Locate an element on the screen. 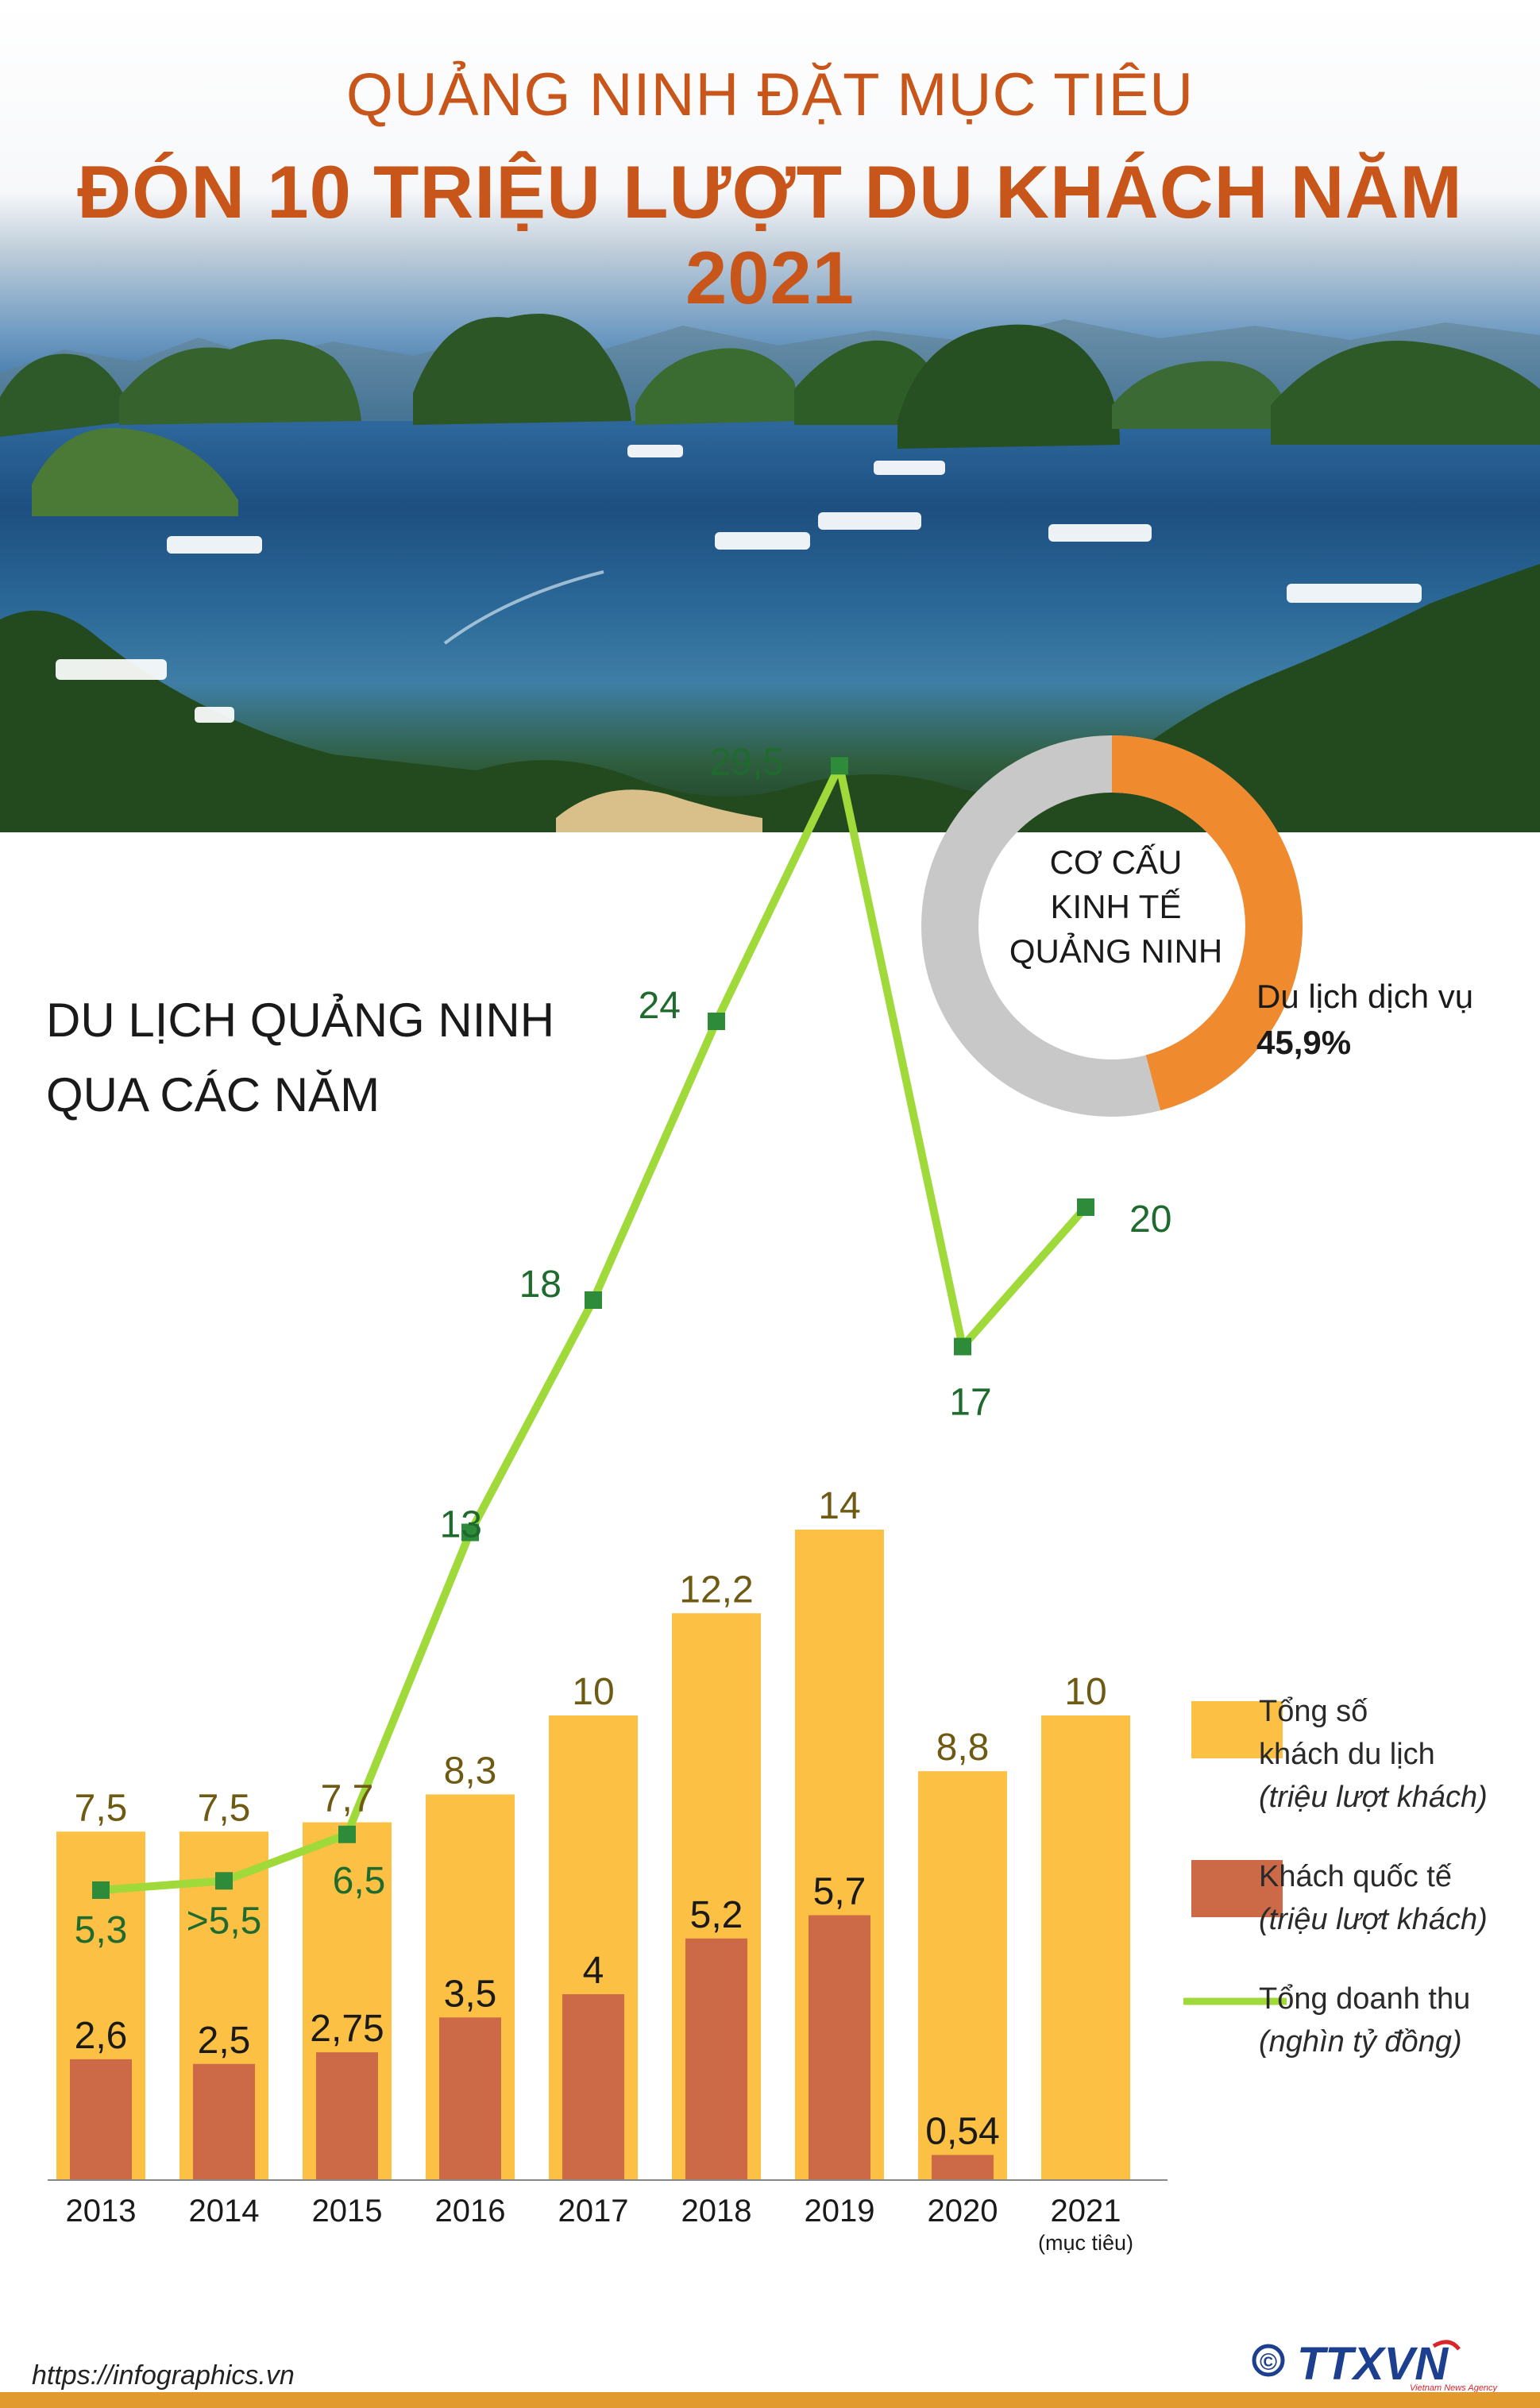  x-tick-2018: 2018 is located at coordinates (716, 2211).